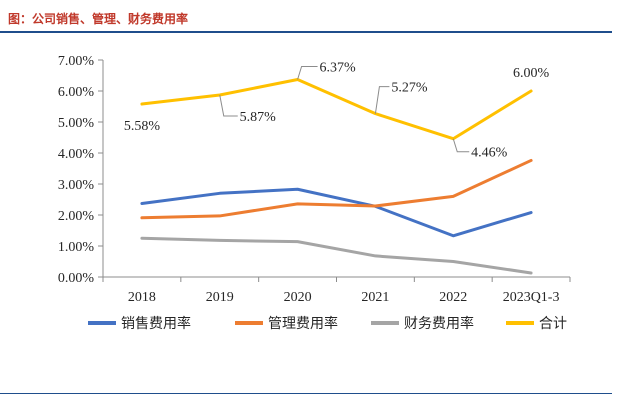 Image resolution: width=632 pixels, height=408 pixels. Describe the element at coordinates (142, 297) in the screenshot. I see `x-tick-label: 2018` at that location.